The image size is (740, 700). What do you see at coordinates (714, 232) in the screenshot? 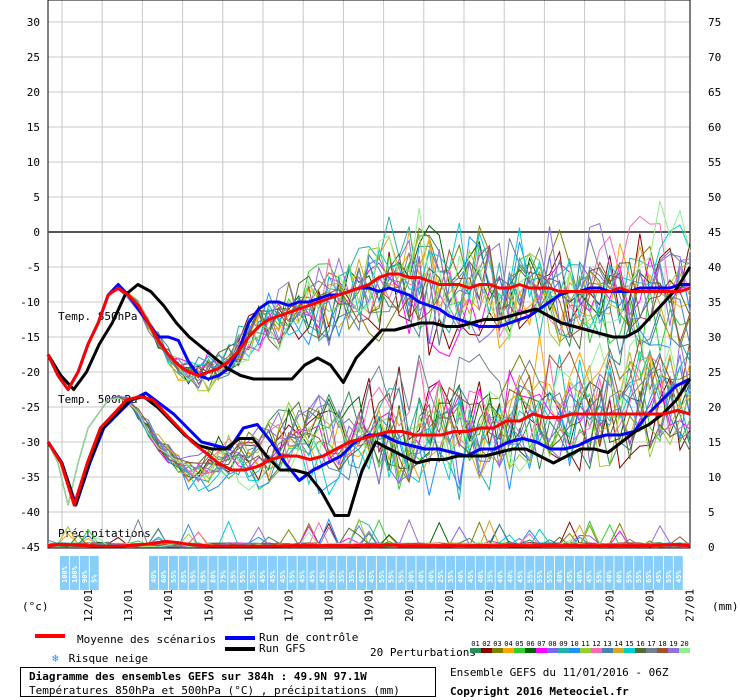
I see `right-tick-label: 45` at bounding box center [714, 232].